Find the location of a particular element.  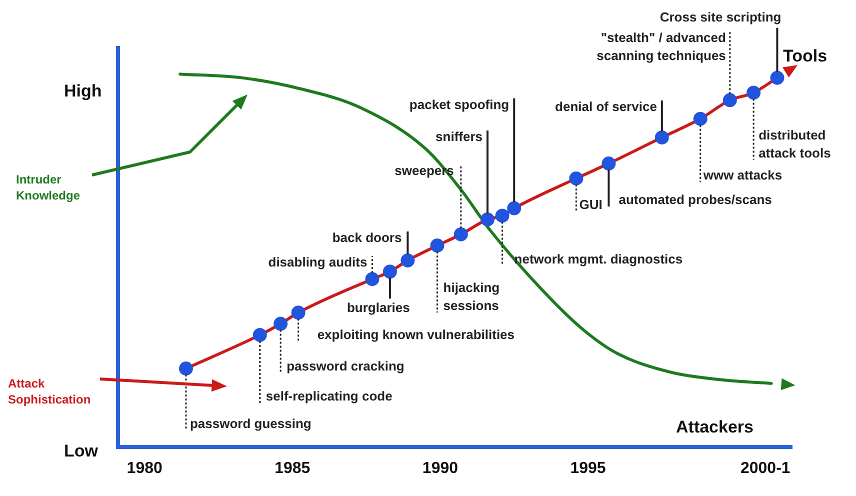

annotation: automated probes/scans is located at coordinates (695, 200).